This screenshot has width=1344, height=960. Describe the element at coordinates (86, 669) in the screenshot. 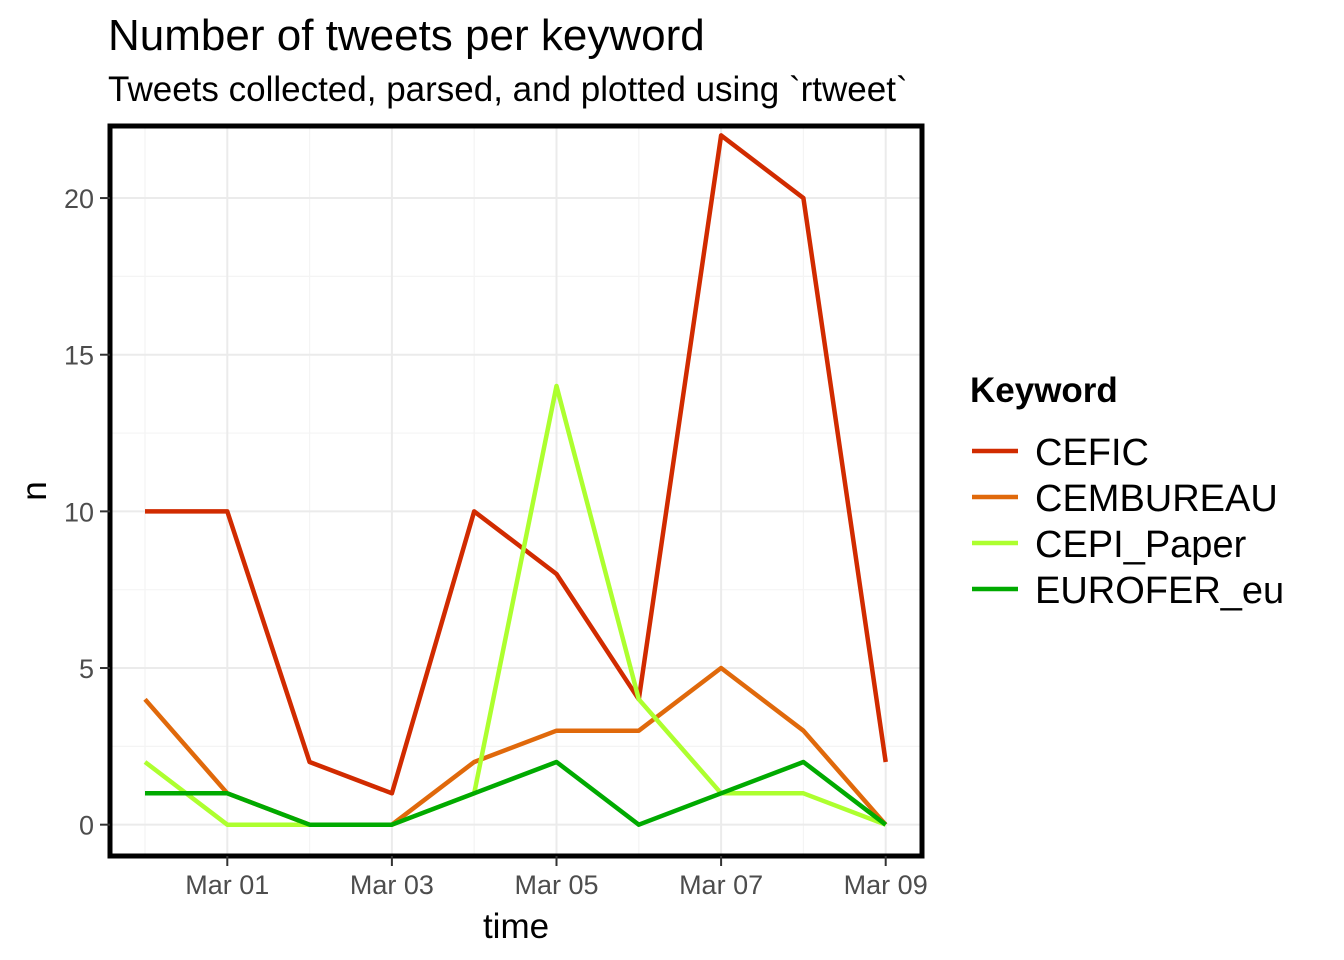

I see `y-tick-label: 5` at that location.